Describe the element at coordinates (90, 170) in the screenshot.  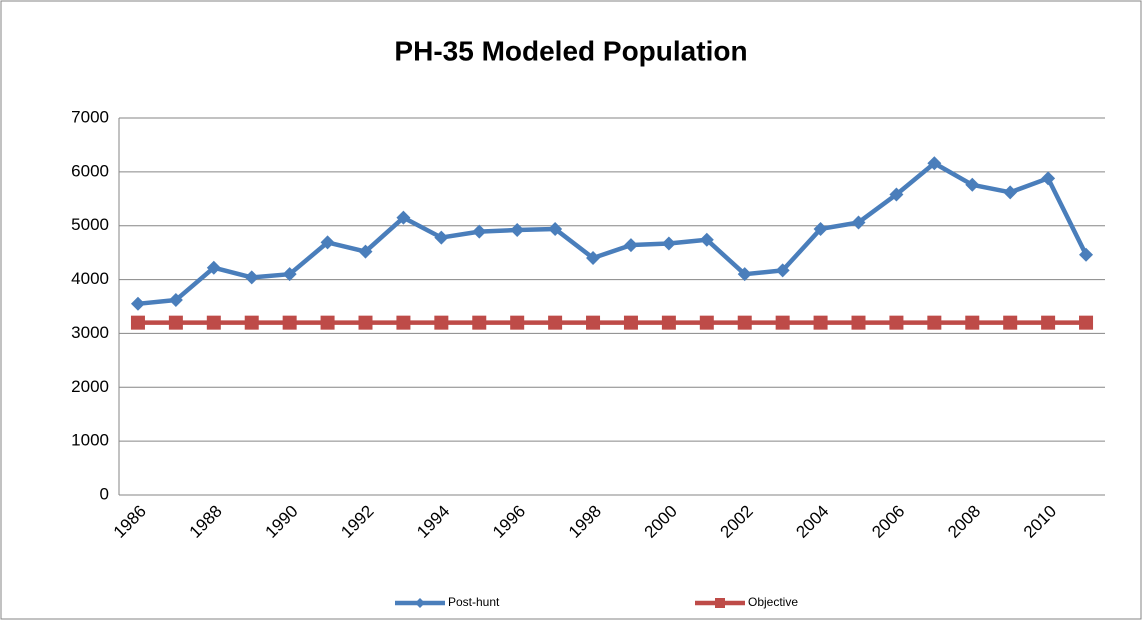
I see `y-tick-label: 6000` at that location.